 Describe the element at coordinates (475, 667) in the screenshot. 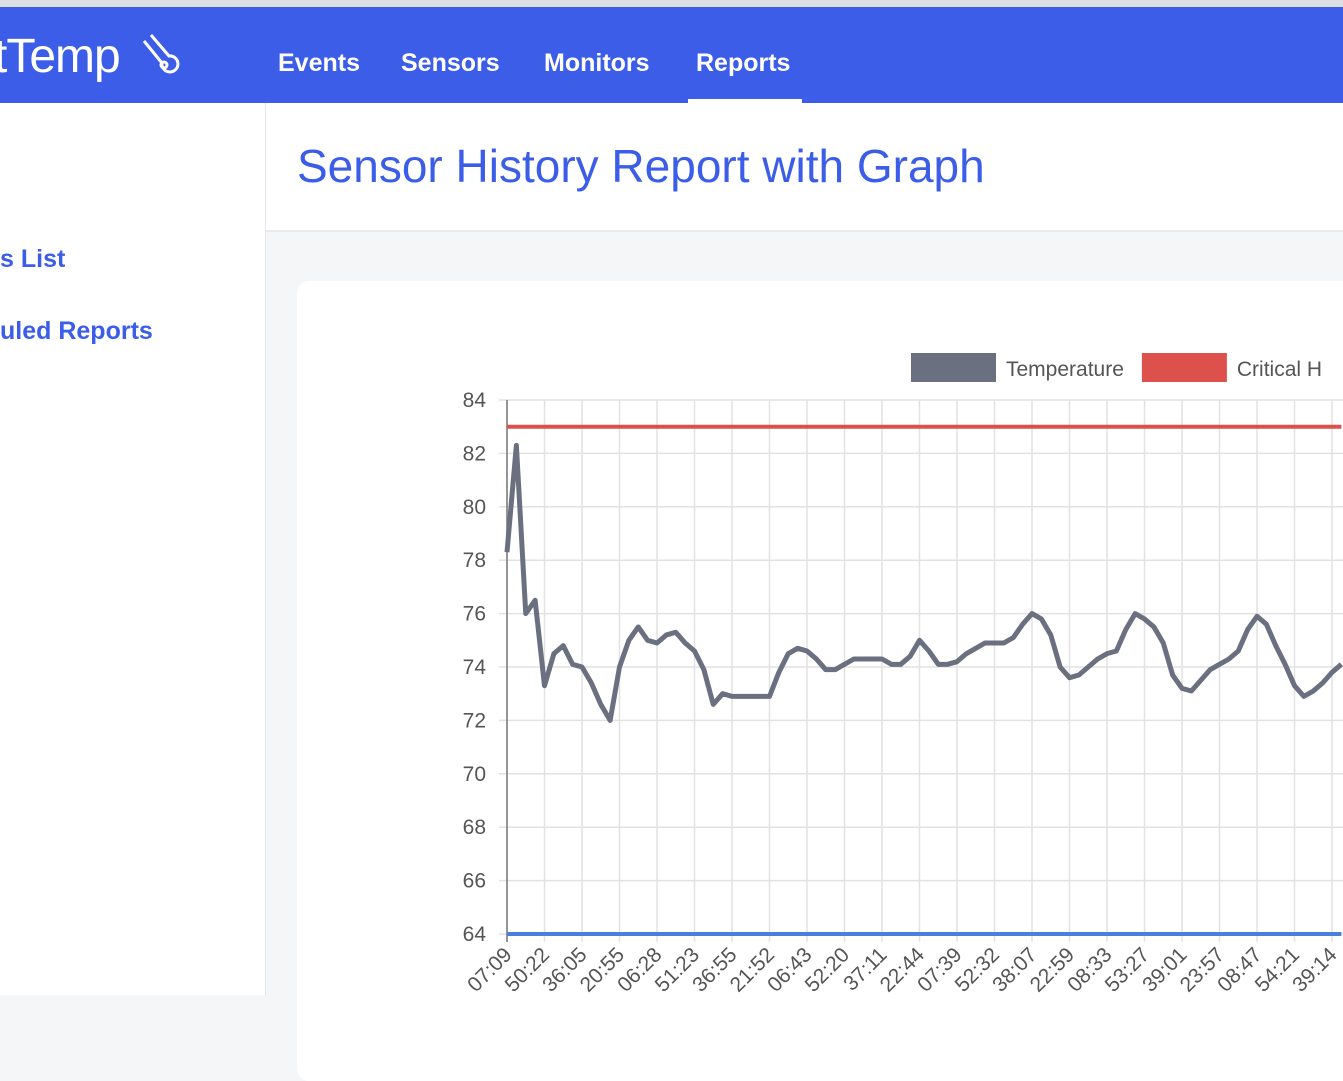

I see `y-tick-label: 74` at that location.